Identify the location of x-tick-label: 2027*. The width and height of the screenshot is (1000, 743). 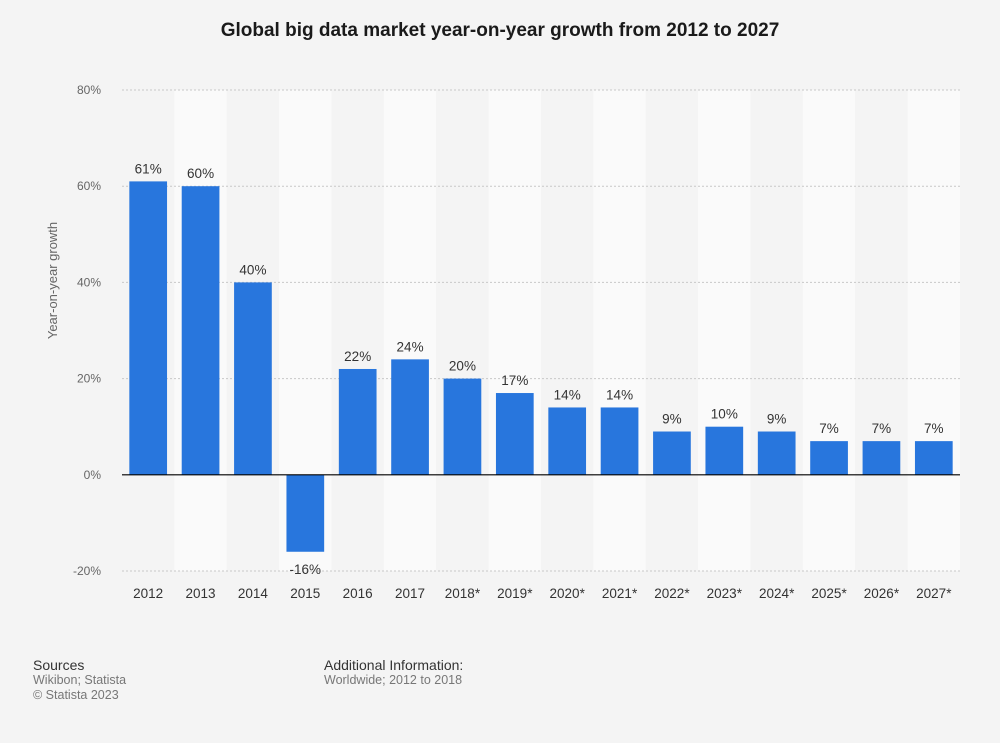
(934, 593).